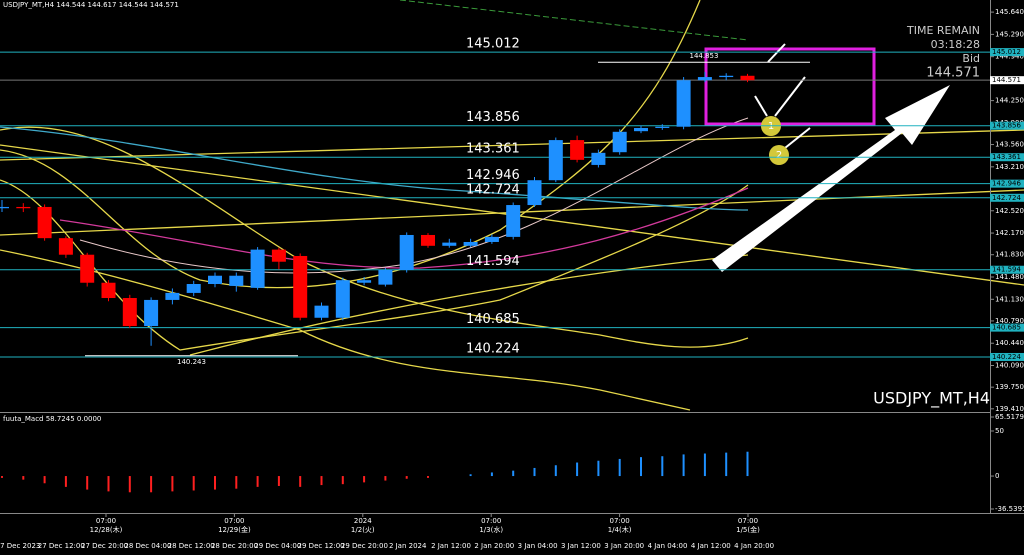 Image resolution: width=1024 pixels, height=555 pixels. I want to click on y-tick-label: 141.480, so click(1009, 277).